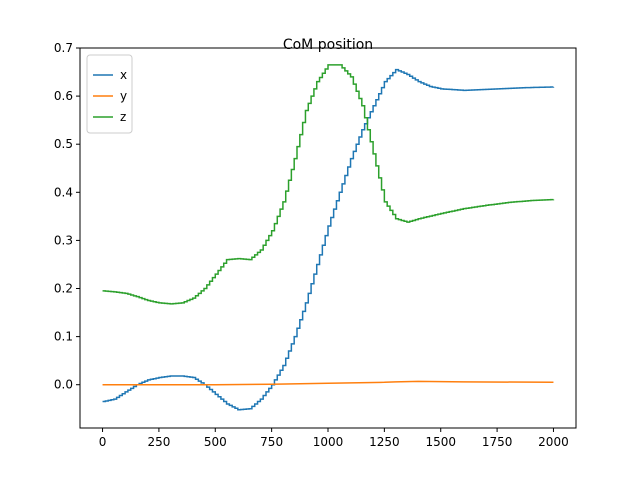  Describe the element at coordinates (497, 442) in the screenshot. I see `x-tick-label: 1750` at that location.